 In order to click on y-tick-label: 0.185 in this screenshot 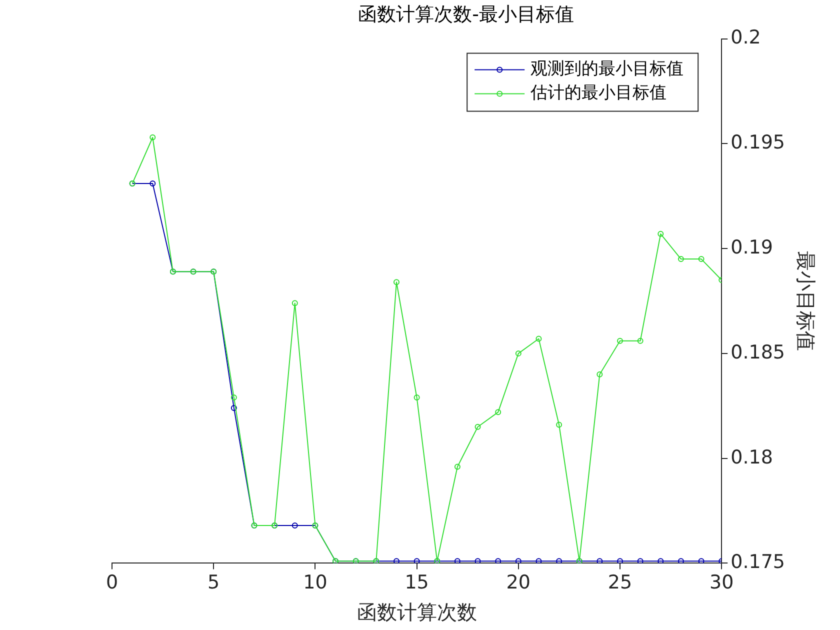, I will do `click(758, 352)`.